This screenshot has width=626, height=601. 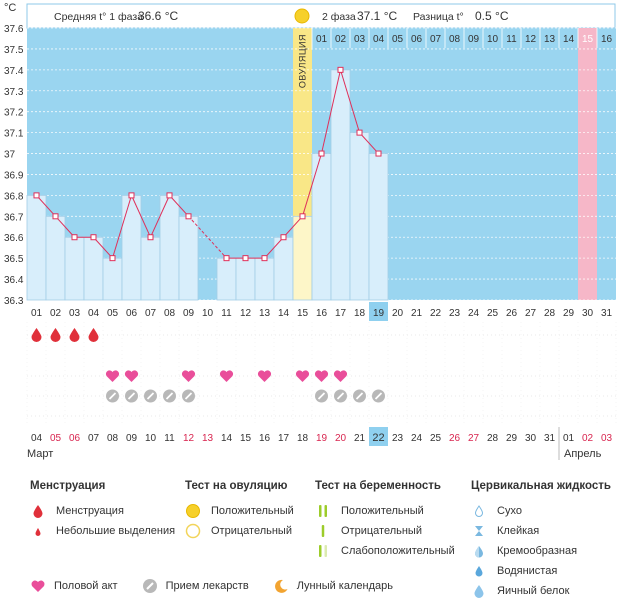 I want to click on cycle-day-label: 17, so click(x=341, y=313).